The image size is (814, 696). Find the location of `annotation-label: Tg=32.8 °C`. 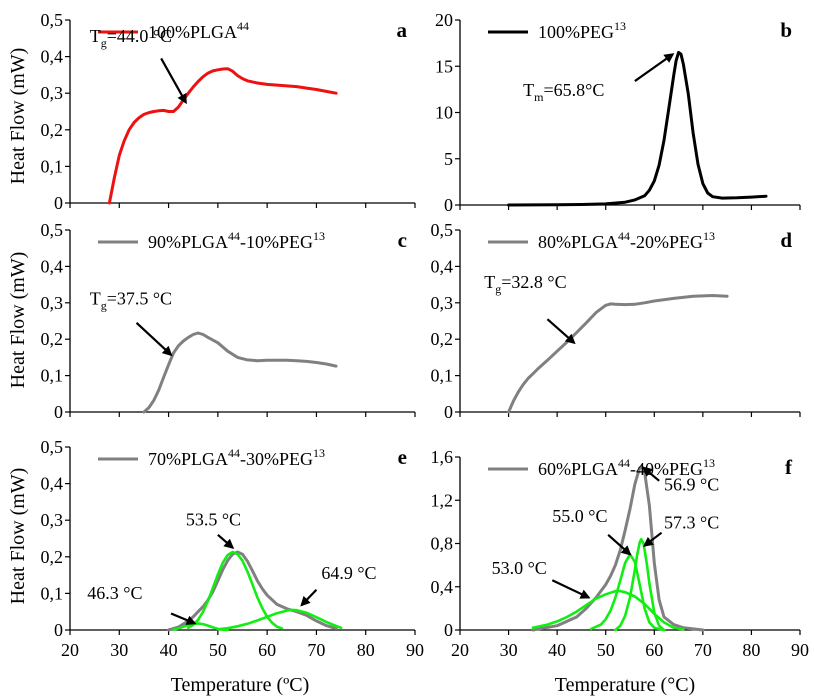

annotation-label: Tg=32.8 °C is located at coordinates (525, 284).